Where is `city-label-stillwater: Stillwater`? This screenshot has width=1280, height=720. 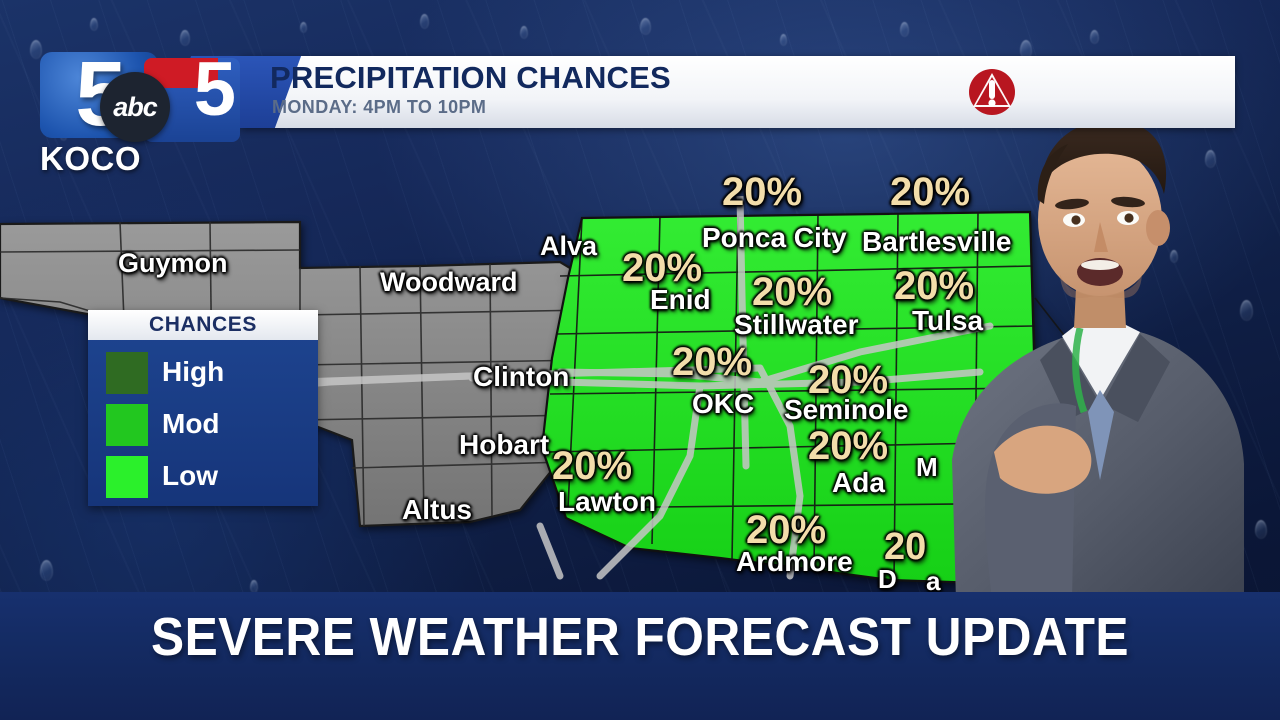
city-label-stillwater: Stillwater is located at coordinates (796, 324).